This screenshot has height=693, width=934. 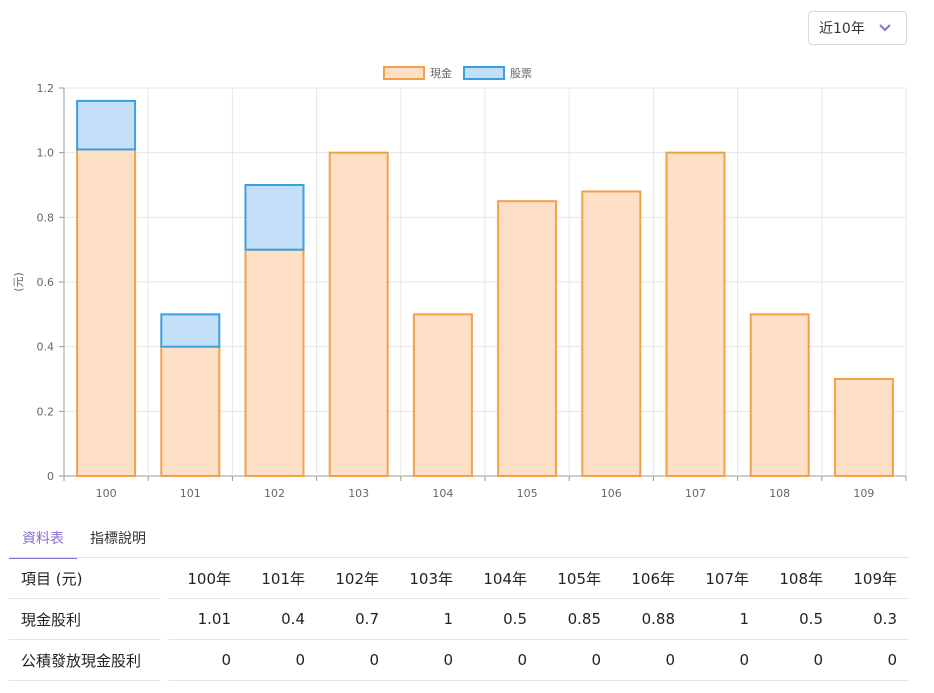 I want to click on row-label-reserve-cash-dividend: 公積發放現金股利, so click(x=85, y=660).